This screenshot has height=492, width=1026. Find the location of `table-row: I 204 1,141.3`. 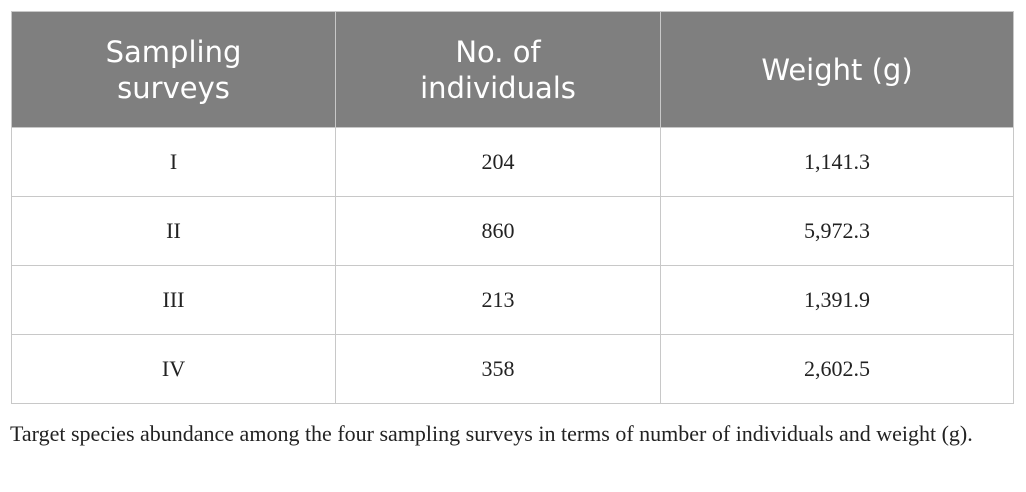

table-row: I 204 1,141.3 is located at coordinates (512, 162).